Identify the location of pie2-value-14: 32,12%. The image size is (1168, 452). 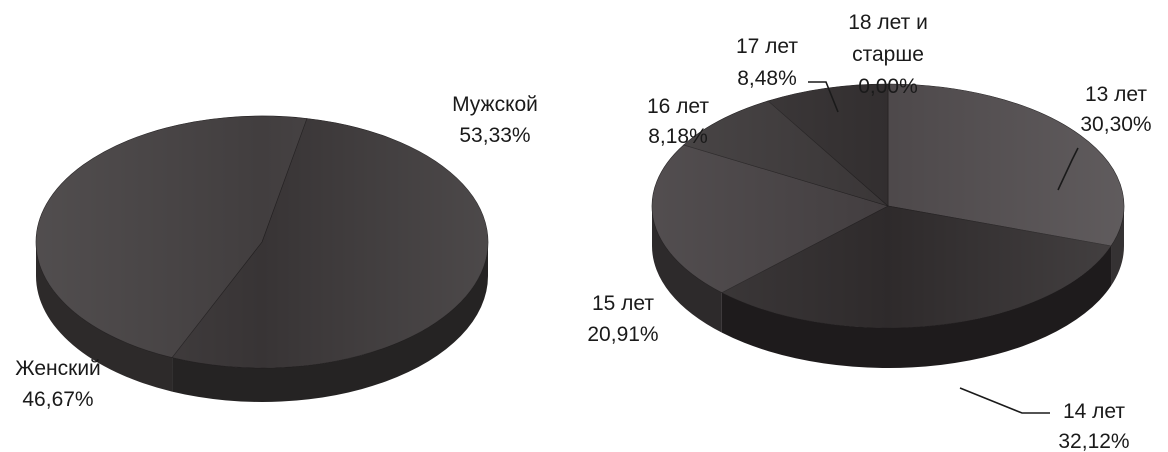
(1093, 441).